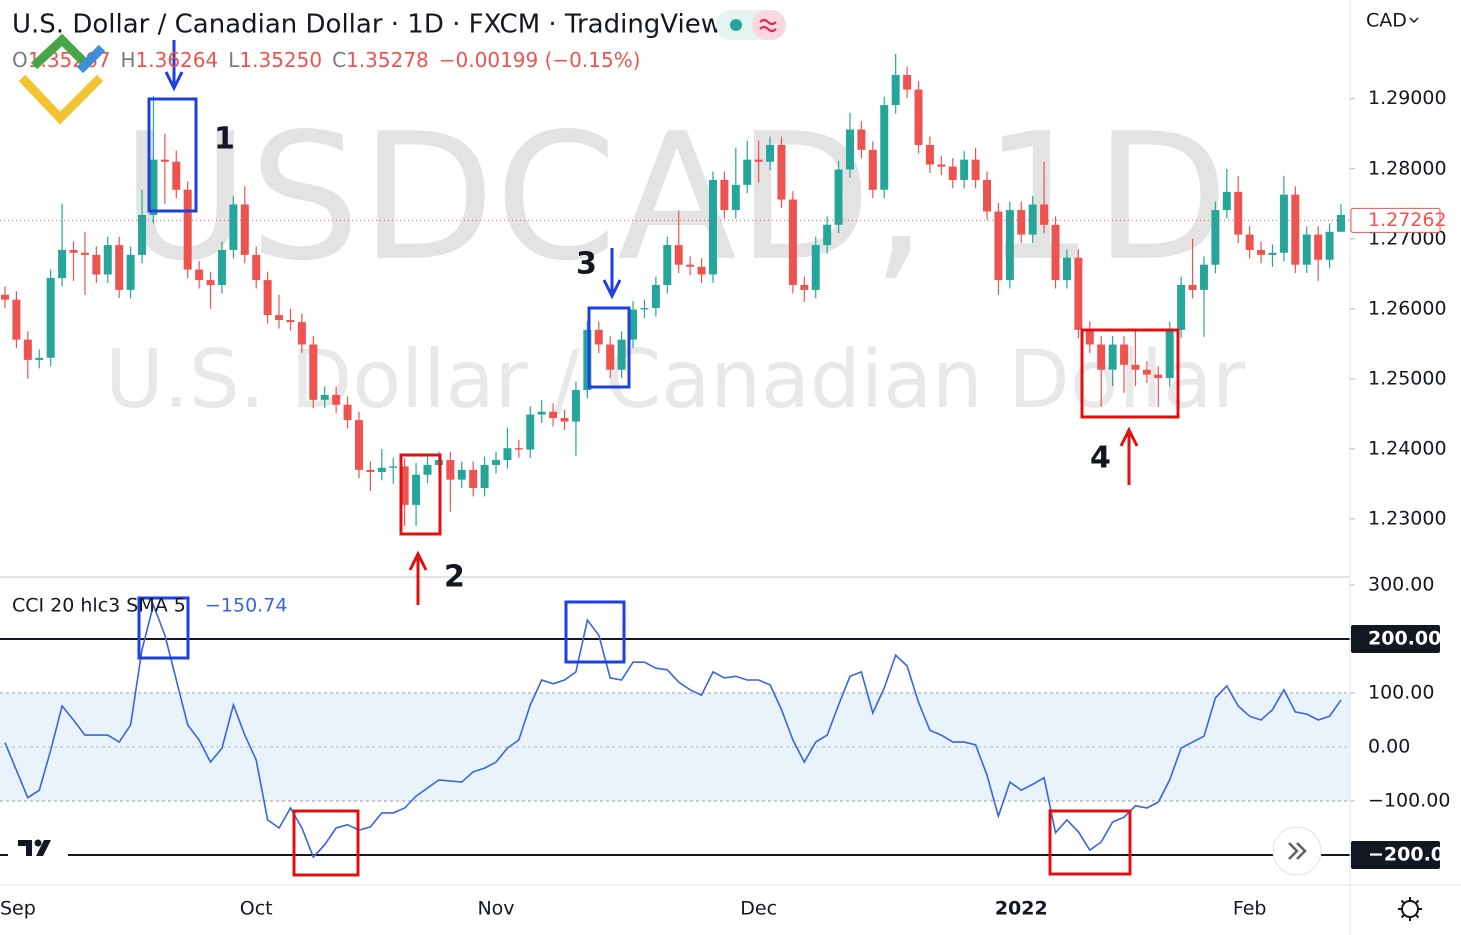 Image resolution: width=1461 pixels, height=935 pixels. Describe the element at coordinates (20, 60) in the screenshot. I see `legend-key: O` at that location.